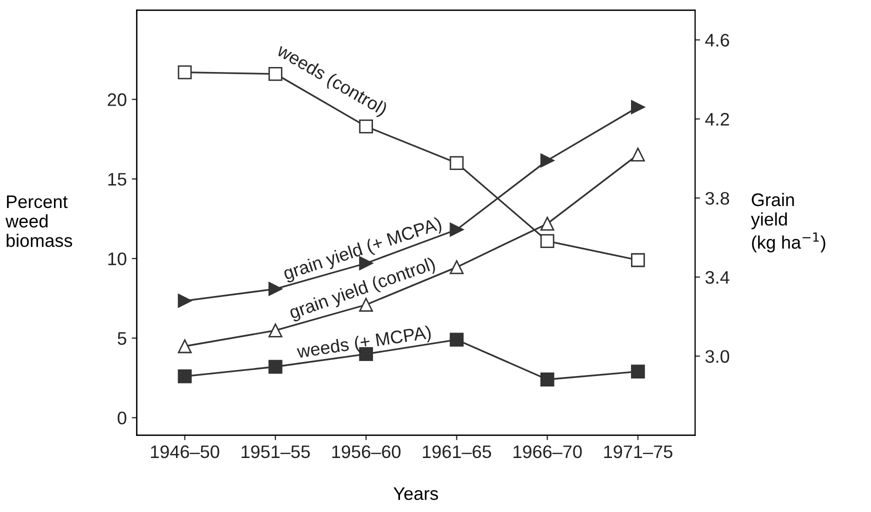 Image resolution: width=871 pixels, height=512 pixels. I want to click on y2-axis-title: Grain yield (kg ha$^{−1}$), so click(788, 222).